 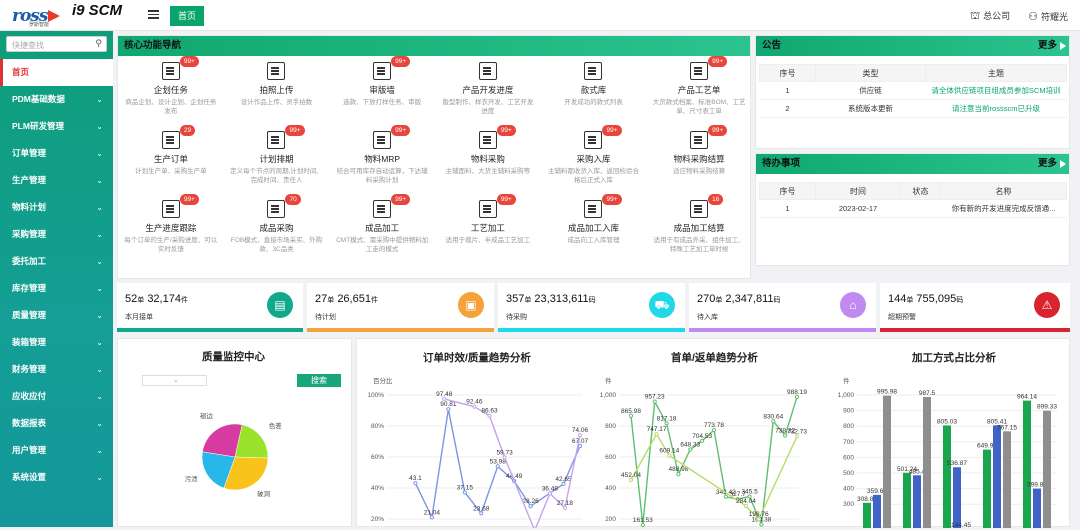 What do you see at coordinates (594, 90) in the screenshot?
I see `nav-item: 款式库 开发成功的款式列表` at bounding box center [594, 90].